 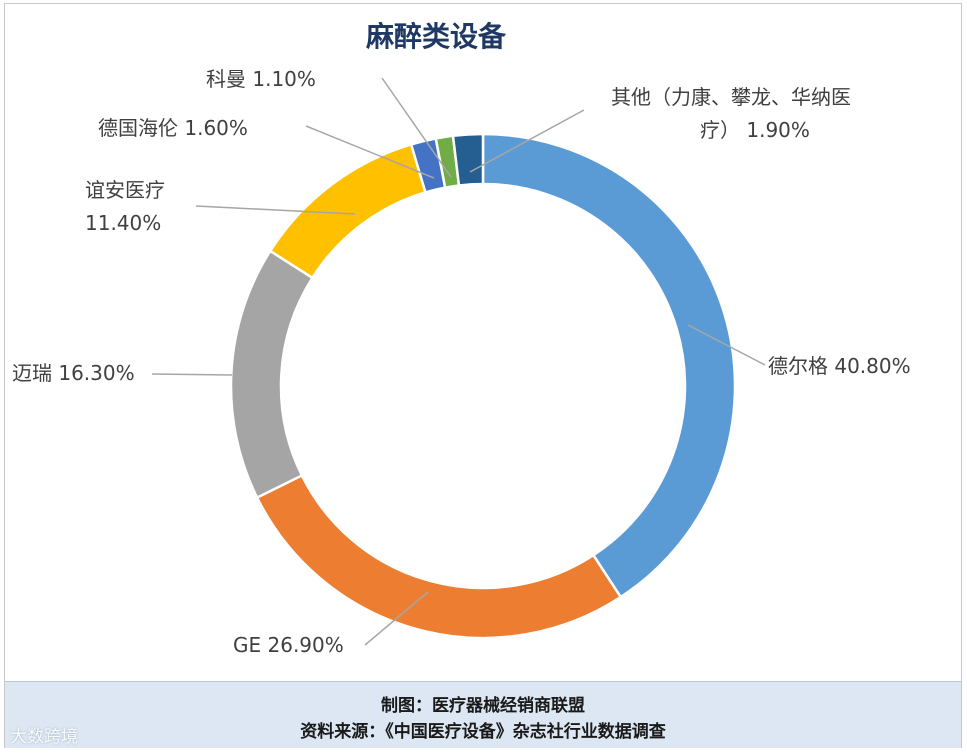 I want to click on data-label: 疗） 1.90%, so click(x=755, y=130).